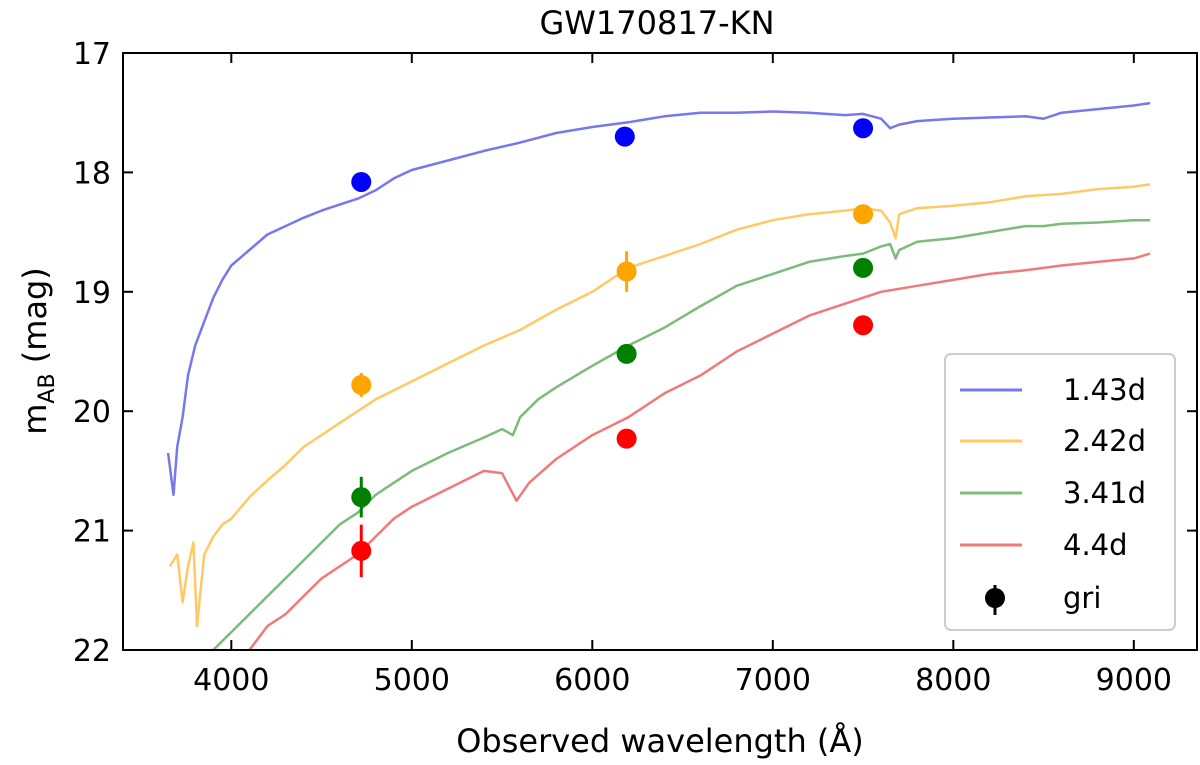 Image resolution: width=1200 pixels, height=765 pixels. What do you see at coordinates (773, 680) in the screenshot?
I see `x-tick-label: 7000` at bounding box center [773, 680].